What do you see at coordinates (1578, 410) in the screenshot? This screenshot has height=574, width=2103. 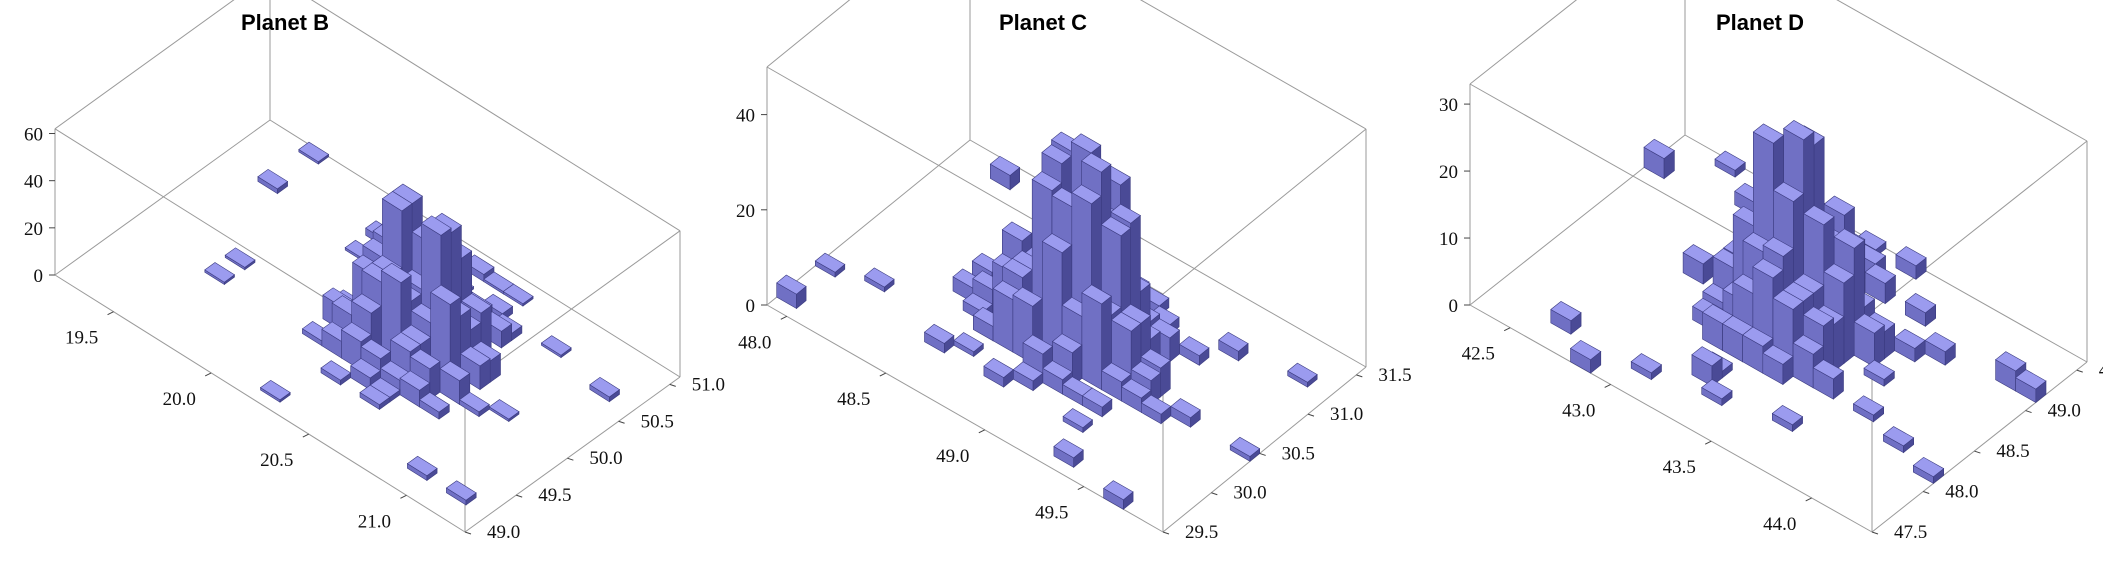 I see `x-tick-label: 43.0` at bounding box center [1578, 410].